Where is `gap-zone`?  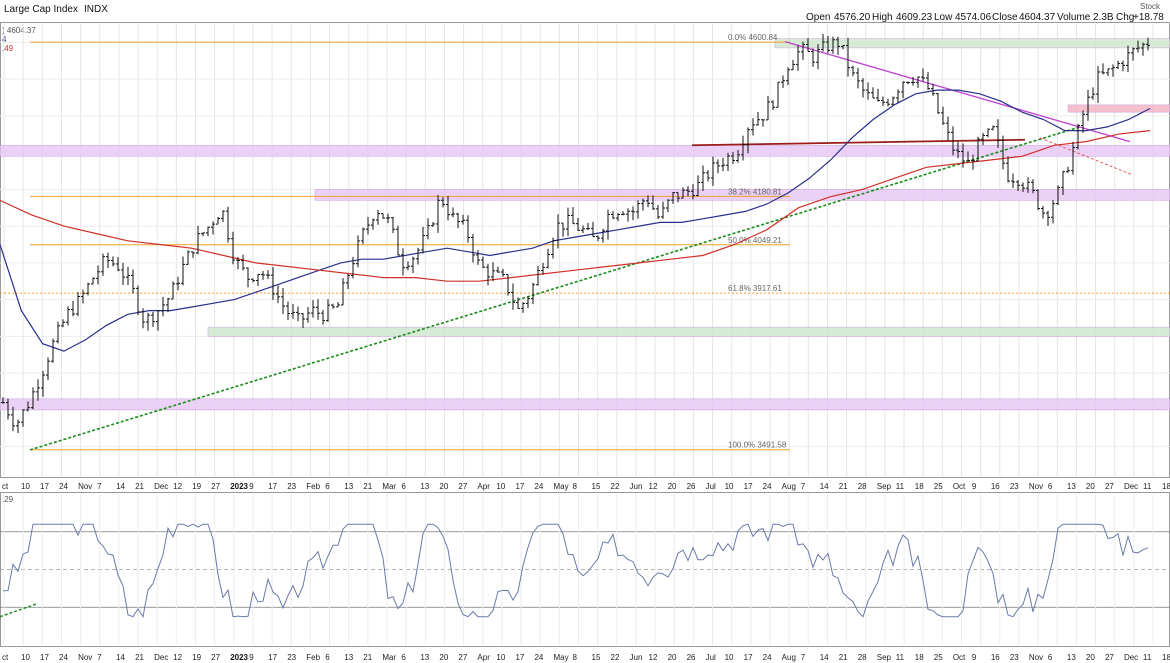
gap-zone is located at coordinates (1118, 108).